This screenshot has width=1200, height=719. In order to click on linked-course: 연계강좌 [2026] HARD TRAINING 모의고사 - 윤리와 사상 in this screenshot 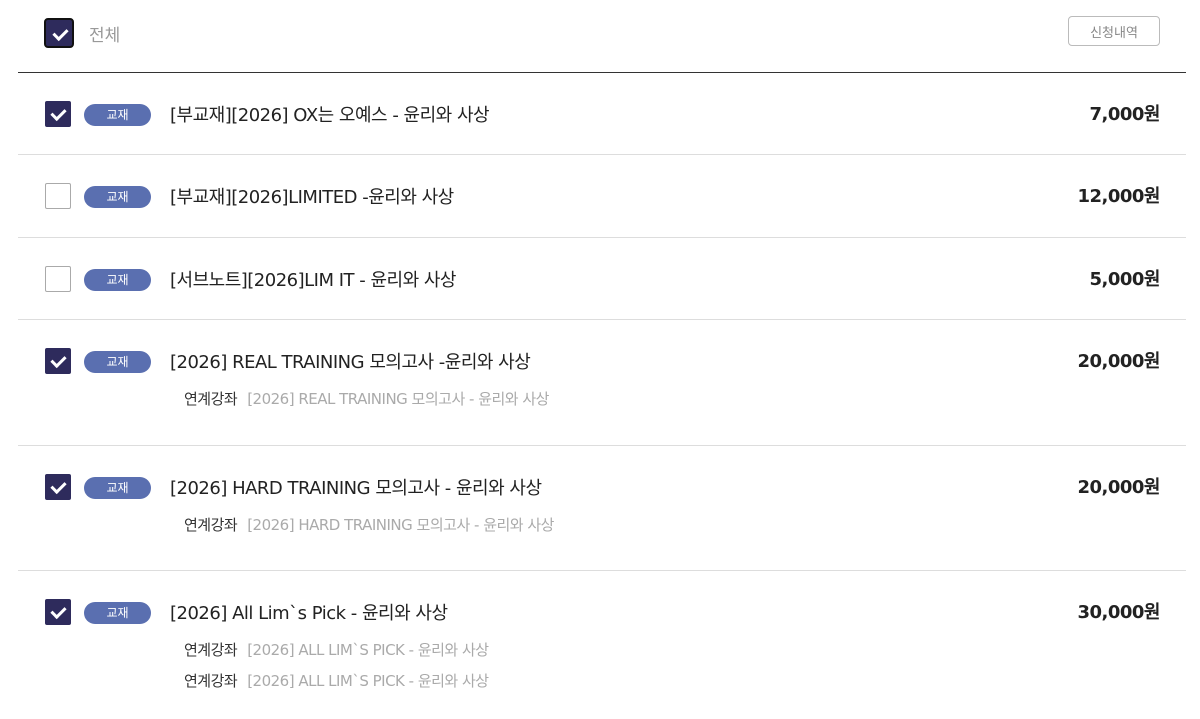, I will do `click(369, 529)`.